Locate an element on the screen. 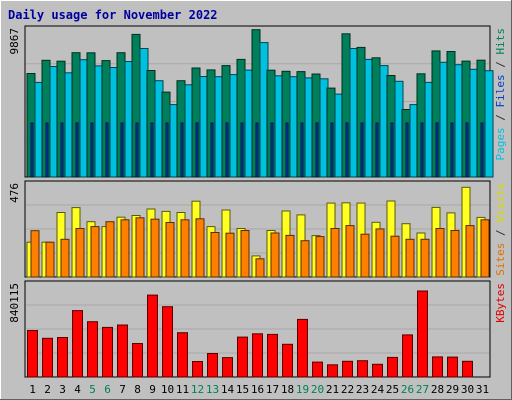 This screenshot has width=512, height=400. axis-legend-bottom: KBytes is located at coordinates (500, 303).